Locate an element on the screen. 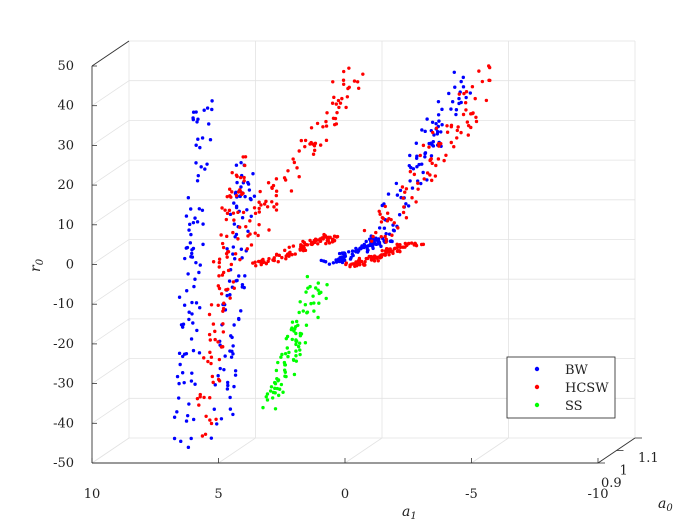 The image size is (700, 525). z-tick-label: 1 is located at coordinates (624, 471).